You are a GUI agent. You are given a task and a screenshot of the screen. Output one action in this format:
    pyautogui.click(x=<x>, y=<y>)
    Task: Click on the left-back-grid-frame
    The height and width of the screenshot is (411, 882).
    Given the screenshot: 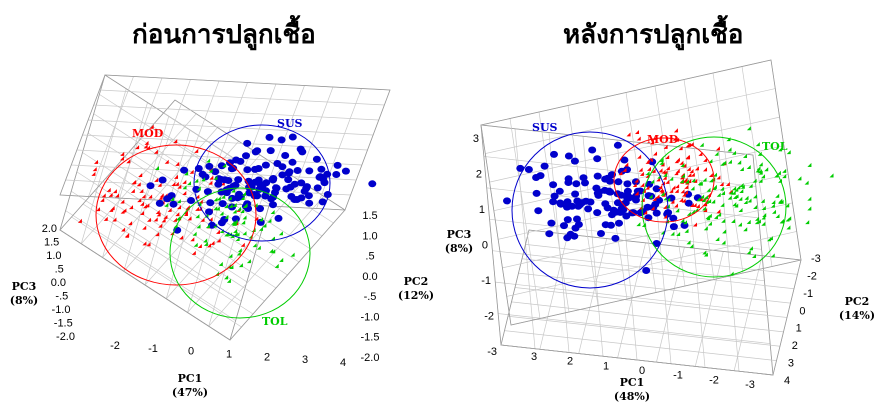 What is the action you would take?
    pyautogui.click(x=225, y=142)
    